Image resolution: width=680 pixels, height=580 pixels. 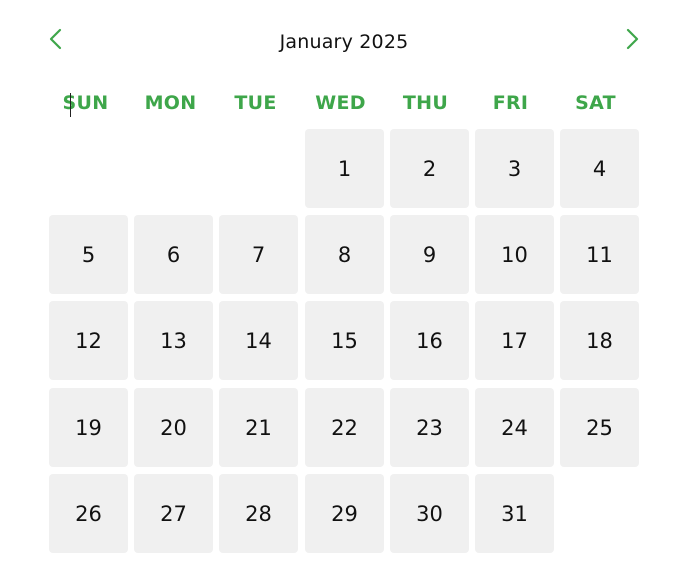 I want to click on weekday-fri: FRI, so click(x=510, y=103).